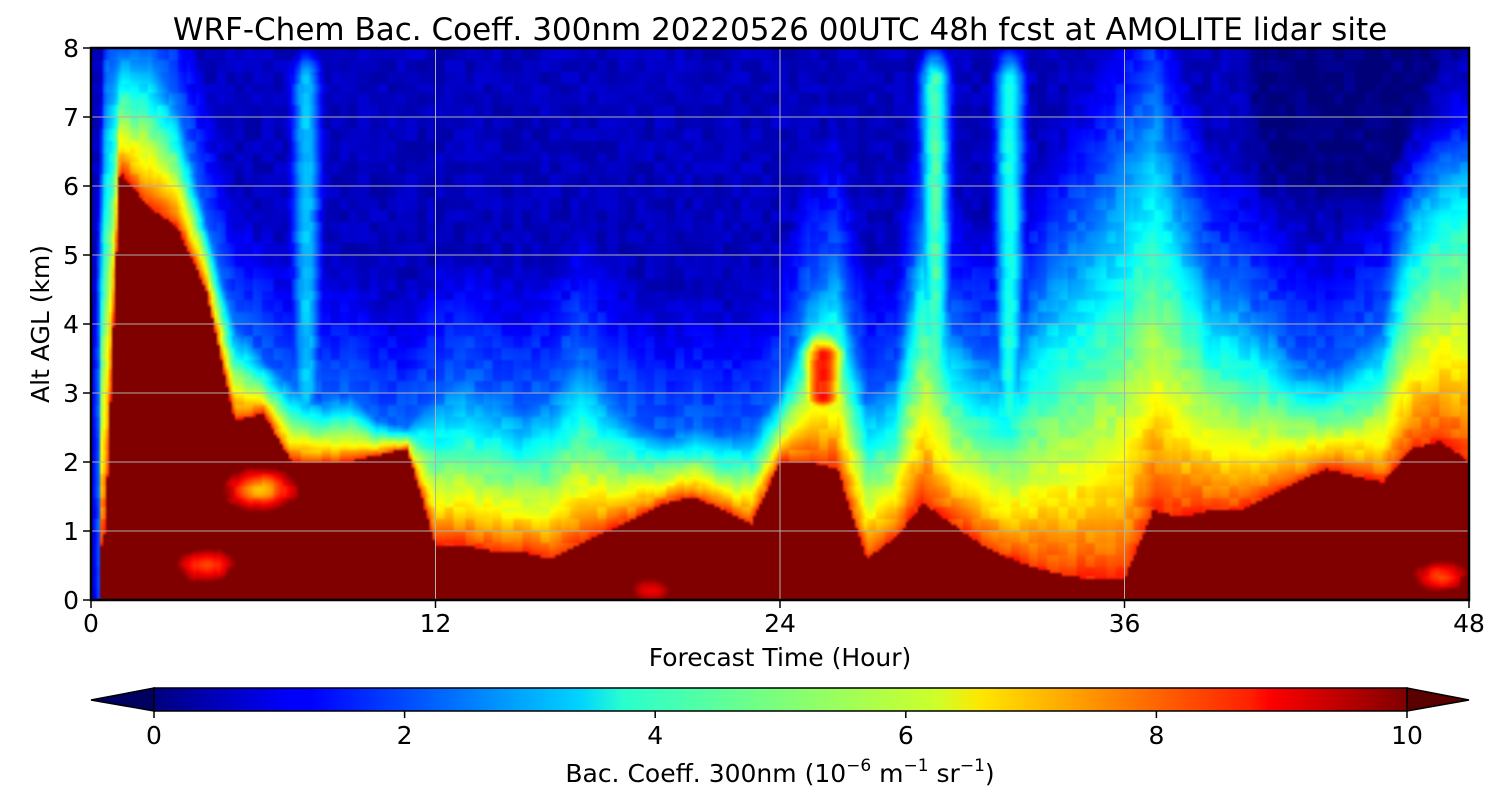 This screenshot has height=800, width=1500. What do you see at coordinates (1407, 735) in the screenshot?
I see `colorbar-tick-label: 10` at bounding box center [1407, 735].